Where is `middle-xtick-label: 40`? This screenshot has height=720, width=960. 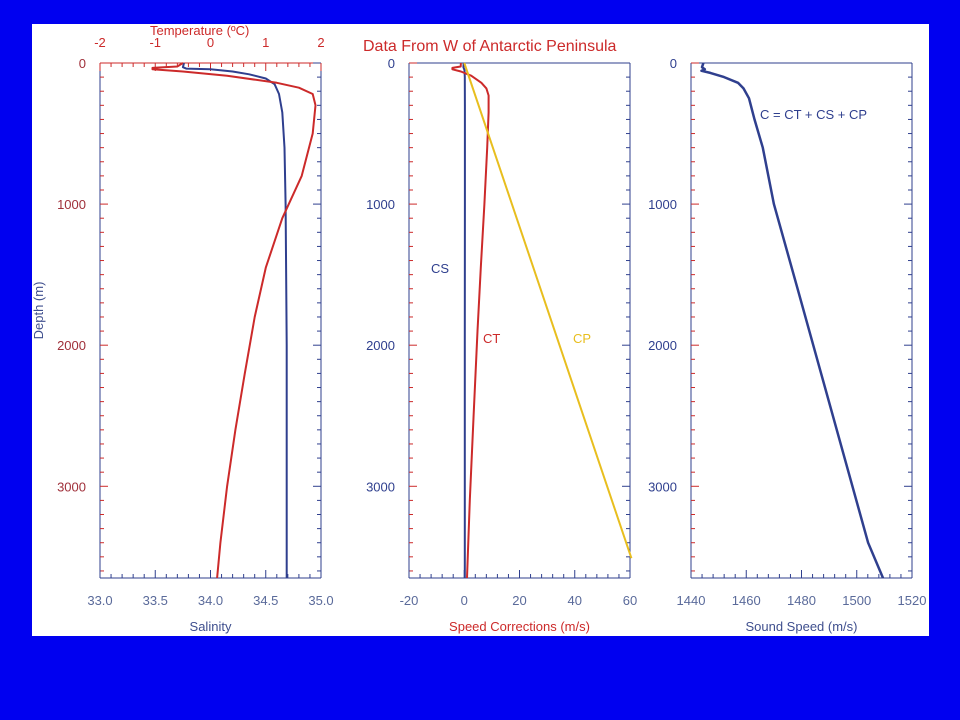
middle-xtick-label: 40 is located at coordinates (575, 600).